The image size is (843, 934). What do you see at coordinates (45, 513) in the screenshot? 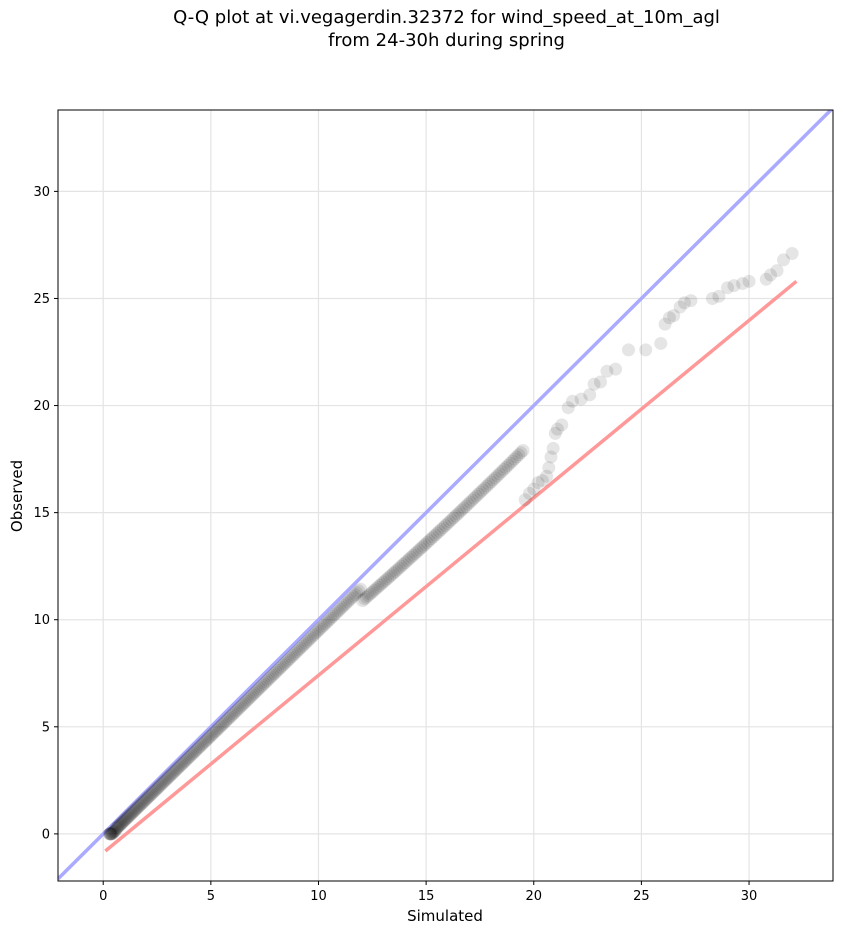
I see `y-axis-ticks: 0 5 10 15 20 25 30` at bounding box center [45, 513].